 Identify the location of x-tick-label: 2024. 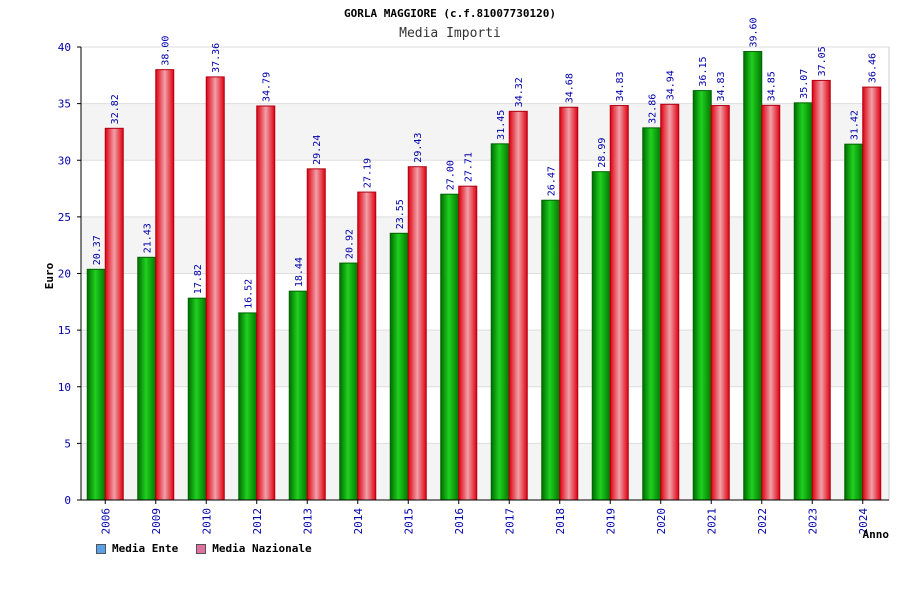
(863, 521).